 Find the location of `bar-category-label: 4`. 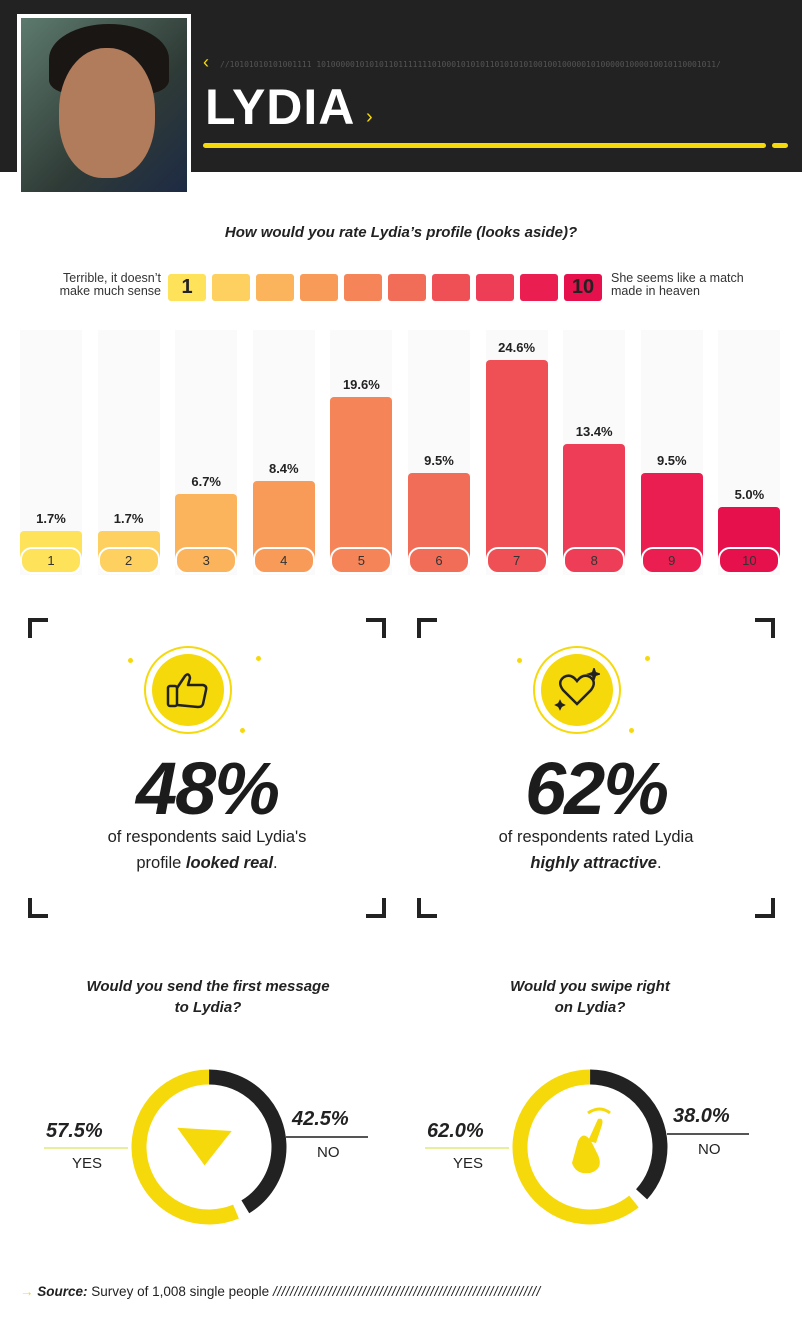

bar-category-label: 4 is located at coordinates (283, 560).